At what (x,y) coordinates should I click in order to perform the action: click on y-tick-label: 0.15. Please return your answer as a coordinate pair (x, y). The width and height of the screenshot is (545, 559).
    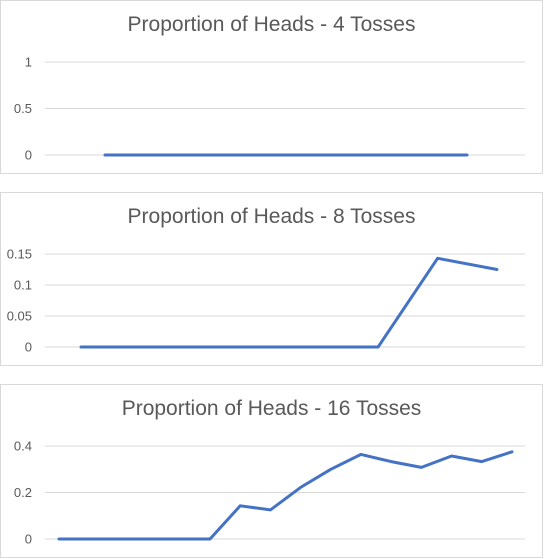
    Looking at the image, I should click on (19, 254).